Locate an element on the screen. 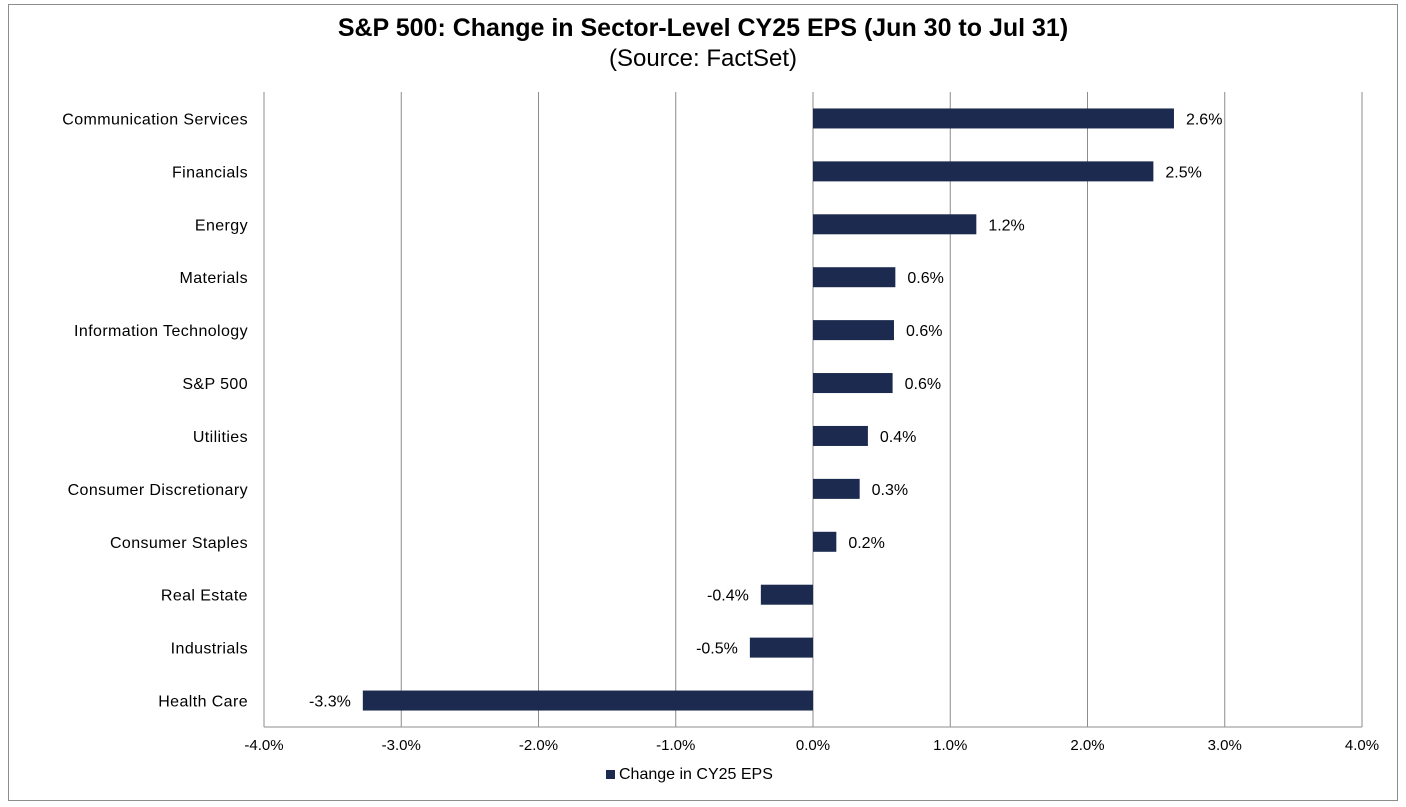  category-label: Industrials is located at coordinates (209, 649).